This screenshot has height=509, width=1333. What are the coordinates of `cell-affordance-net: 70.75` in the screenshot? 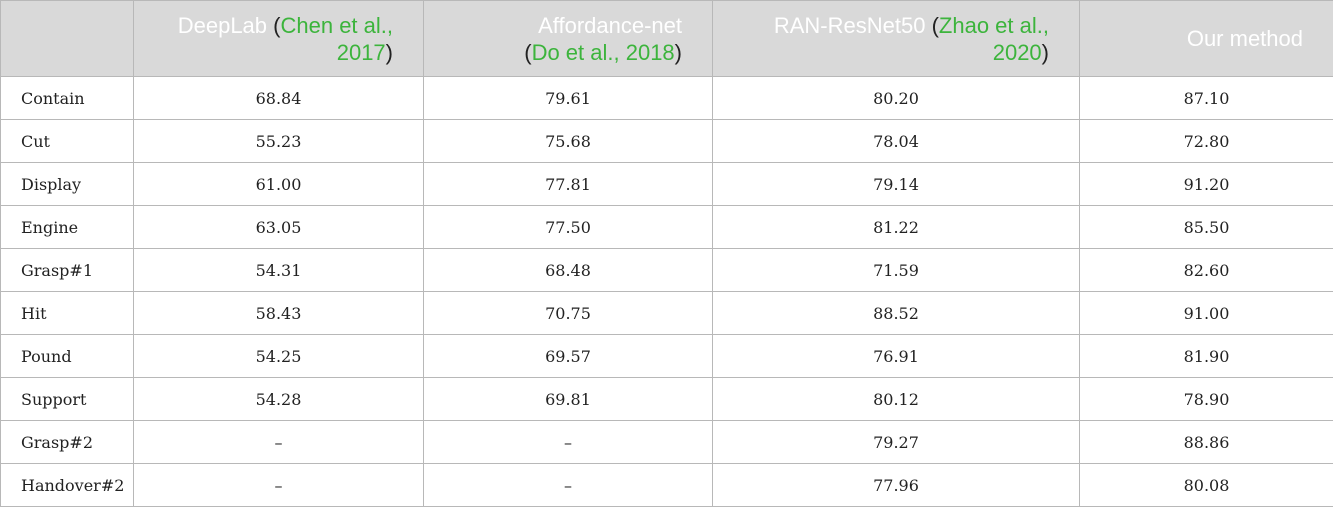 It's located at (568, 313).